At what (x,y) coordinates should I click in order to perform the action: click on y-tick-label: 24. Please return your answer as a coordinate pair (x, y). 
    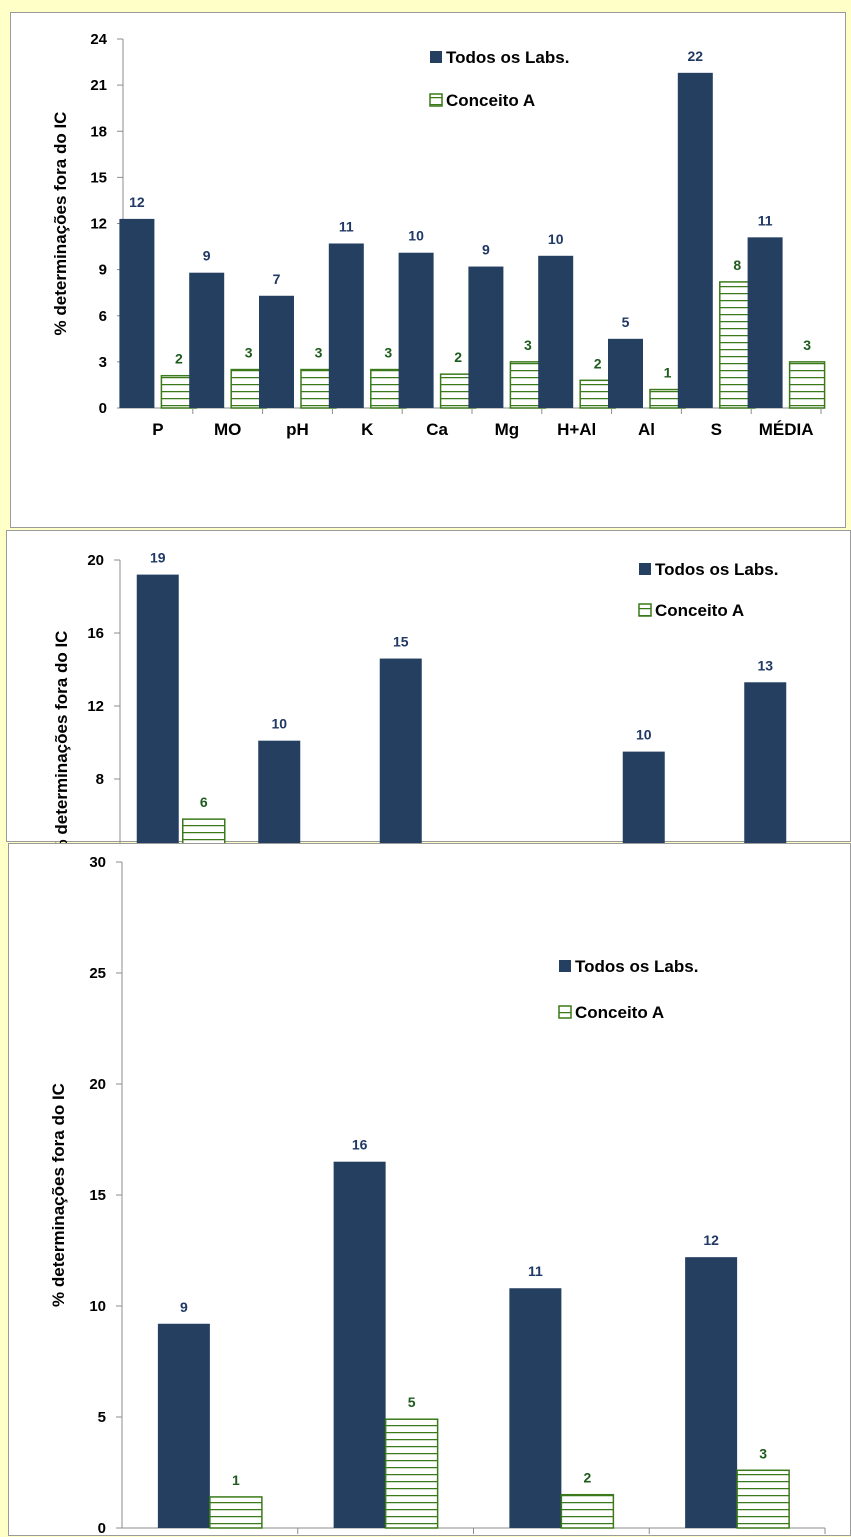
    Looking at the image, I should click on (98, 39).